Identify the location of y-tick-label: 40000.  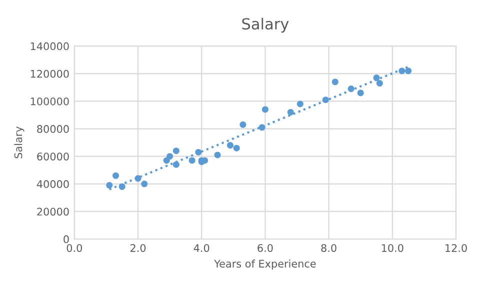
(52, 184).